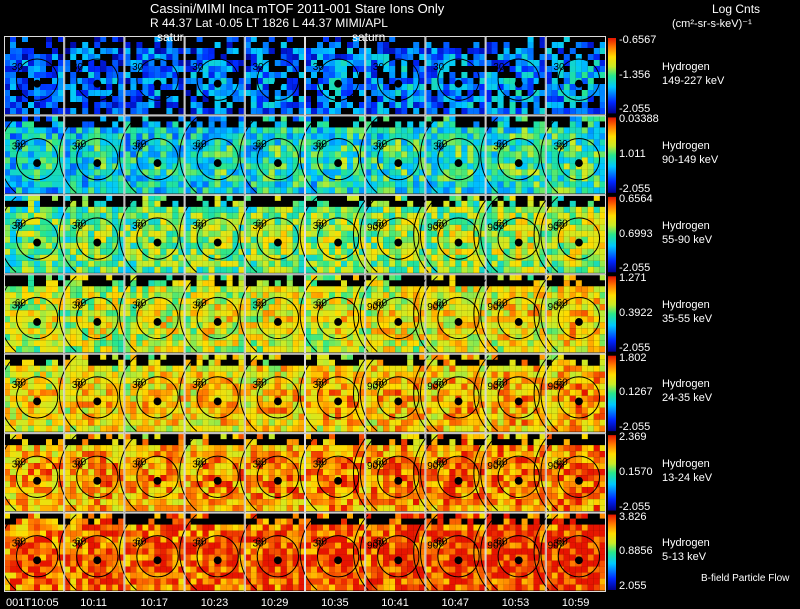  I want to click on image-panel: 30, so click(515, 76).